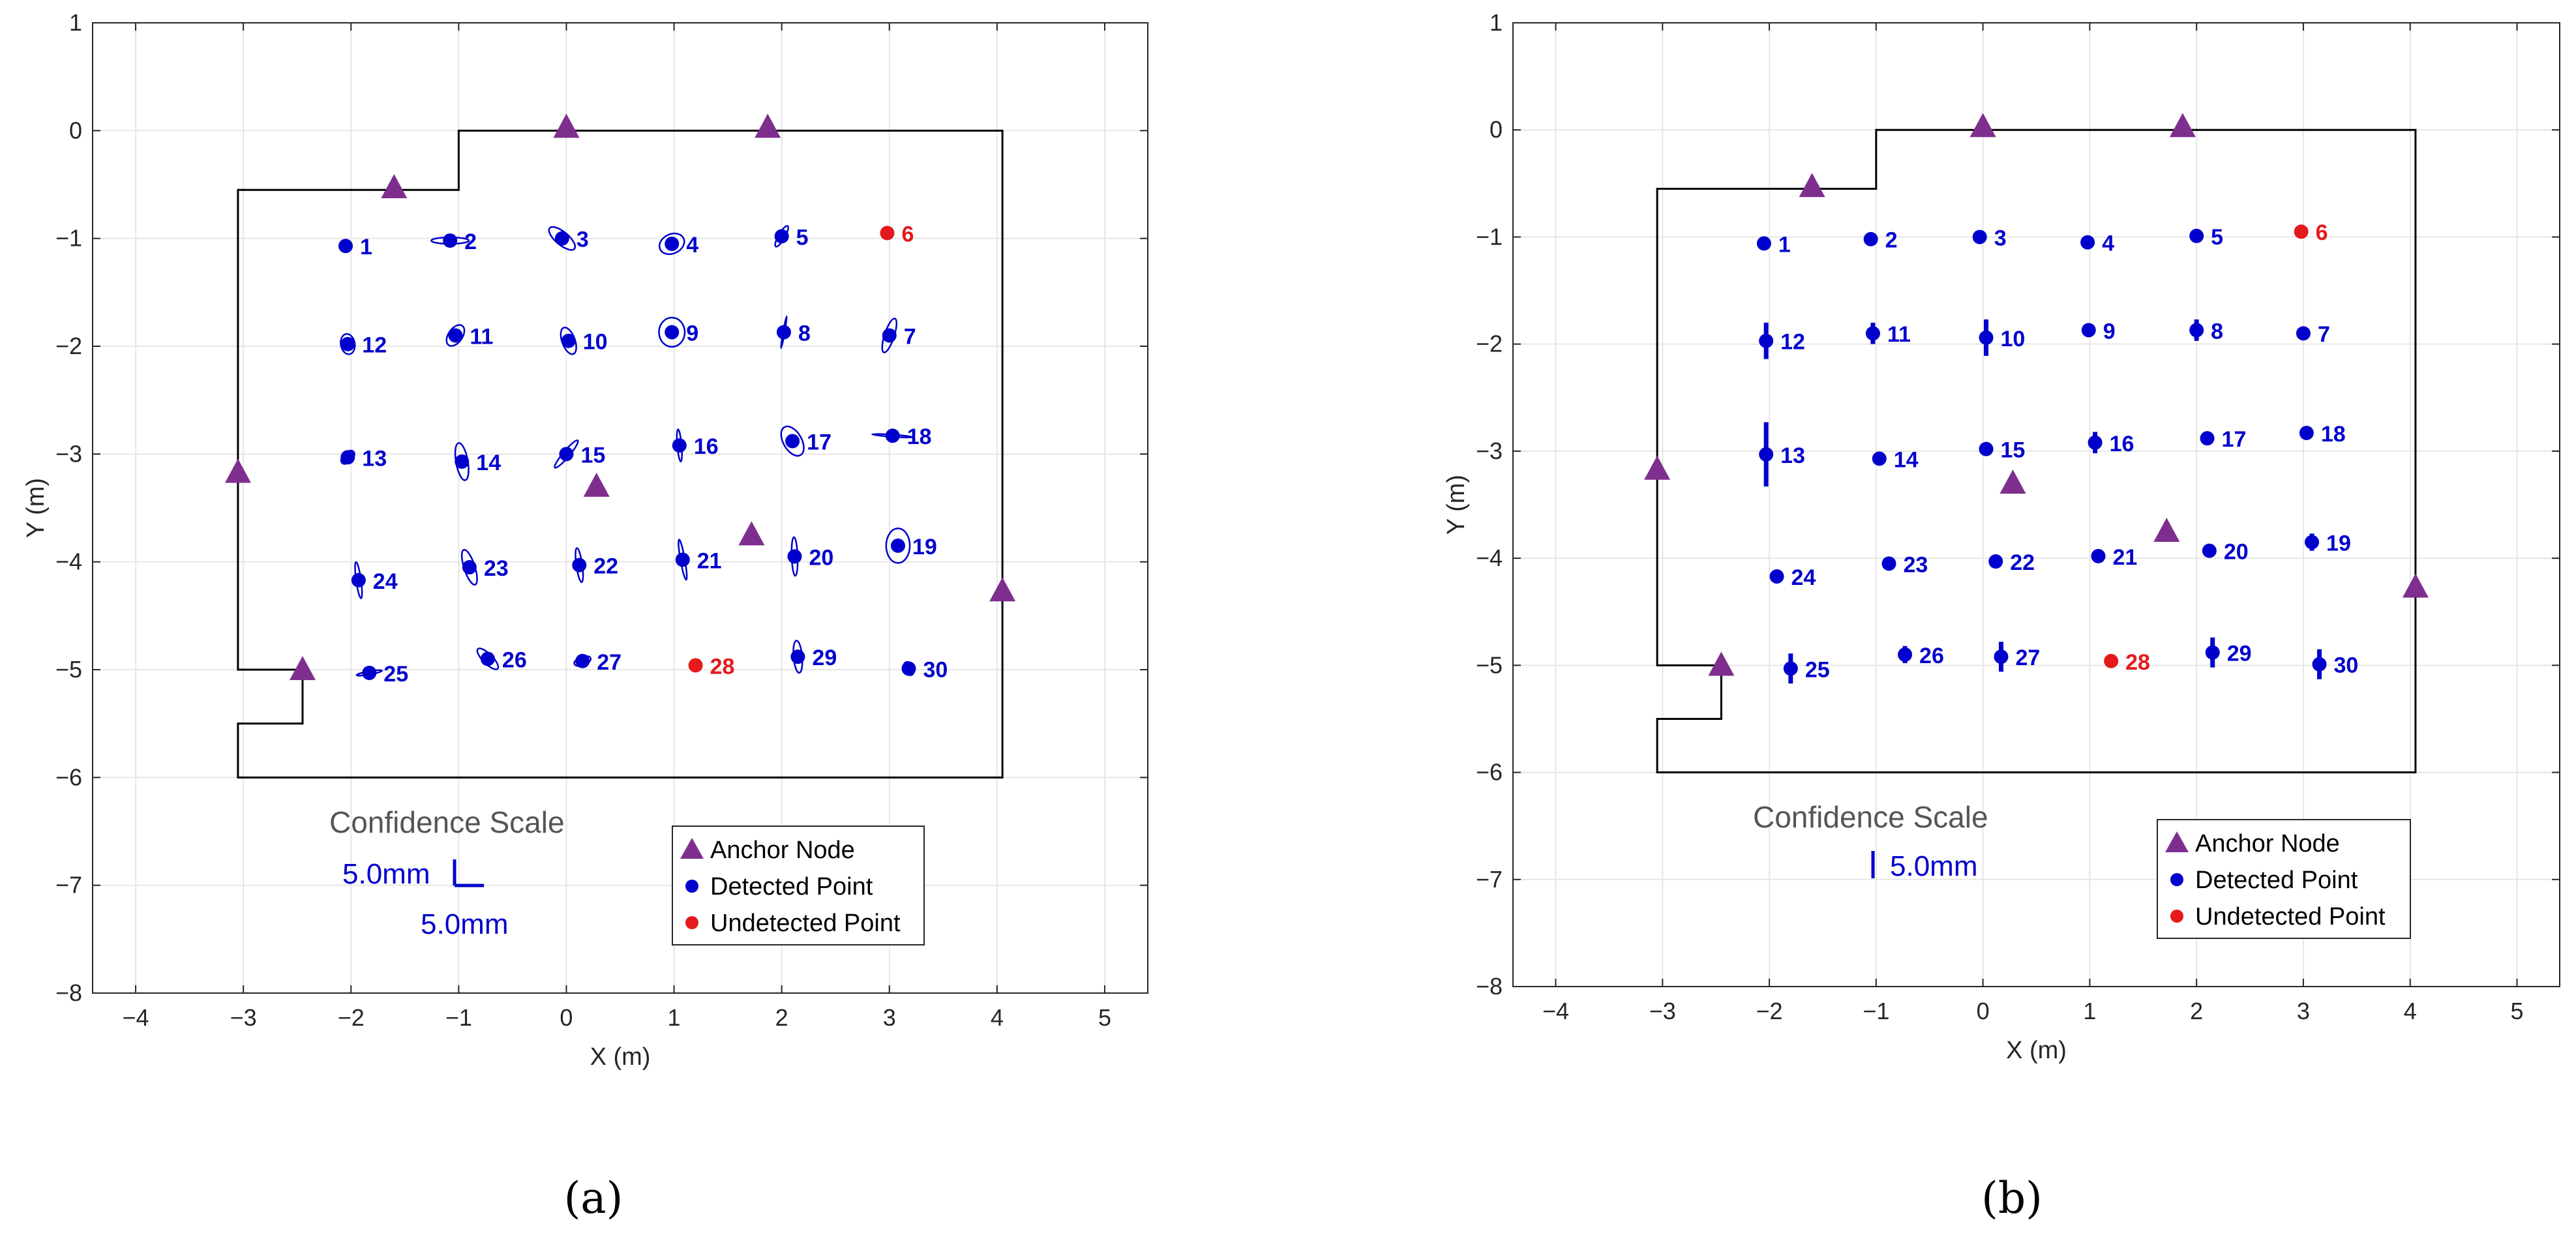 This screenshot has width=2576, height=1235. I want to click on point-label: 22, so click(605, 566).